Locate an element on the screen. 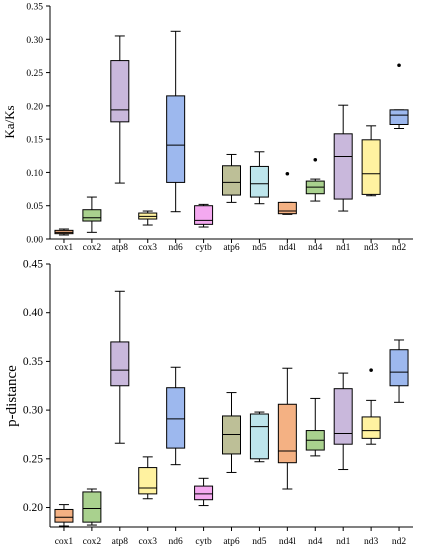 This screenshot has height=550, width=421. outlier-point-nd2 is located at coordinates (399, 65).